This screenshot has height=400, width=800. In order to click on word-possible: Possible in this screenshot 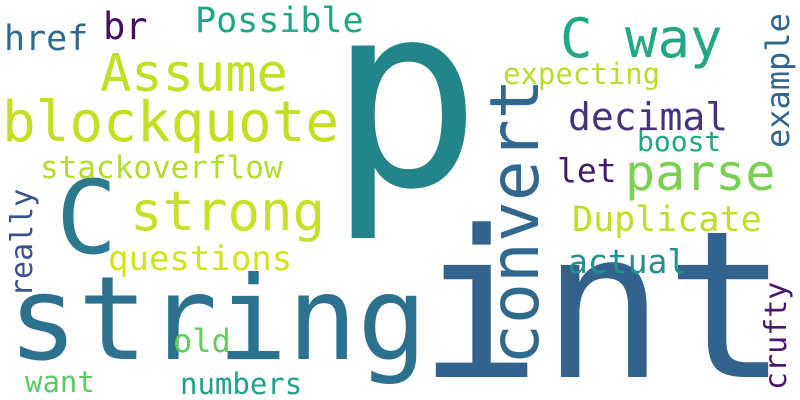, I will do `click(279, 21)`.